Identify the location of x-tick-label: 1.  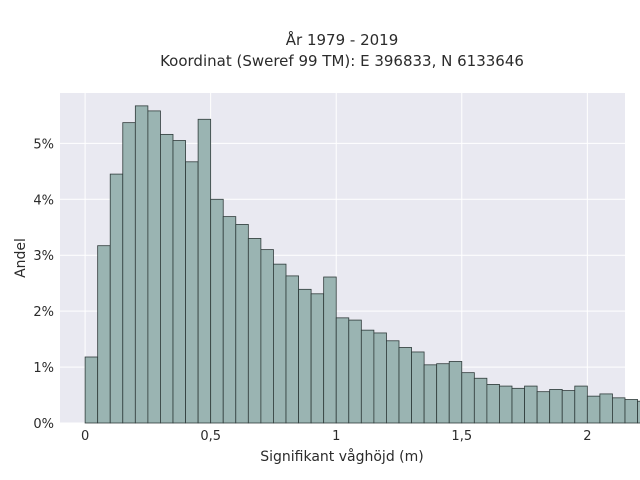
(336, 436).